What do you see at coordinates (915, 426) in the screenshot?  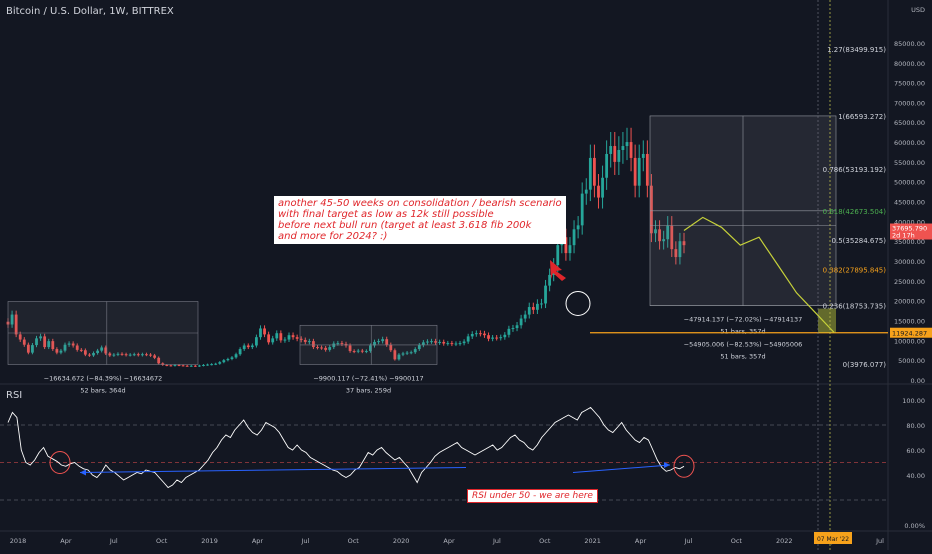 I see `rsi-tick-label: 80.00` at bounding box center [915, 426].